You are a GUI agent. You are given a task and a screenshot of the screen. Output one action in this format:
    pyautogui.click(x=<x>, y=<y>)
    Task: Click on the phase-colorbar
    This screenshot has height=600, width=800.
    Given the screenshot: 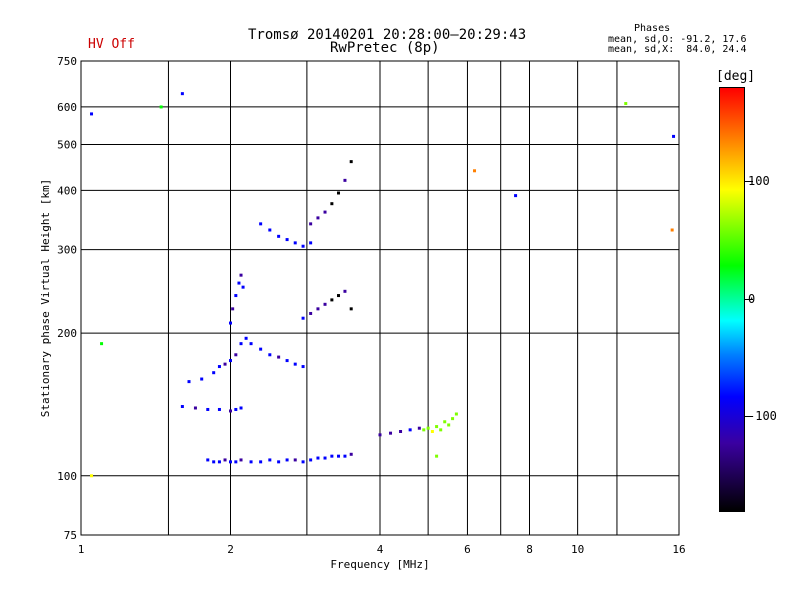 What is the action you would take?
    pyautogui.click(x=732, y=299)
    